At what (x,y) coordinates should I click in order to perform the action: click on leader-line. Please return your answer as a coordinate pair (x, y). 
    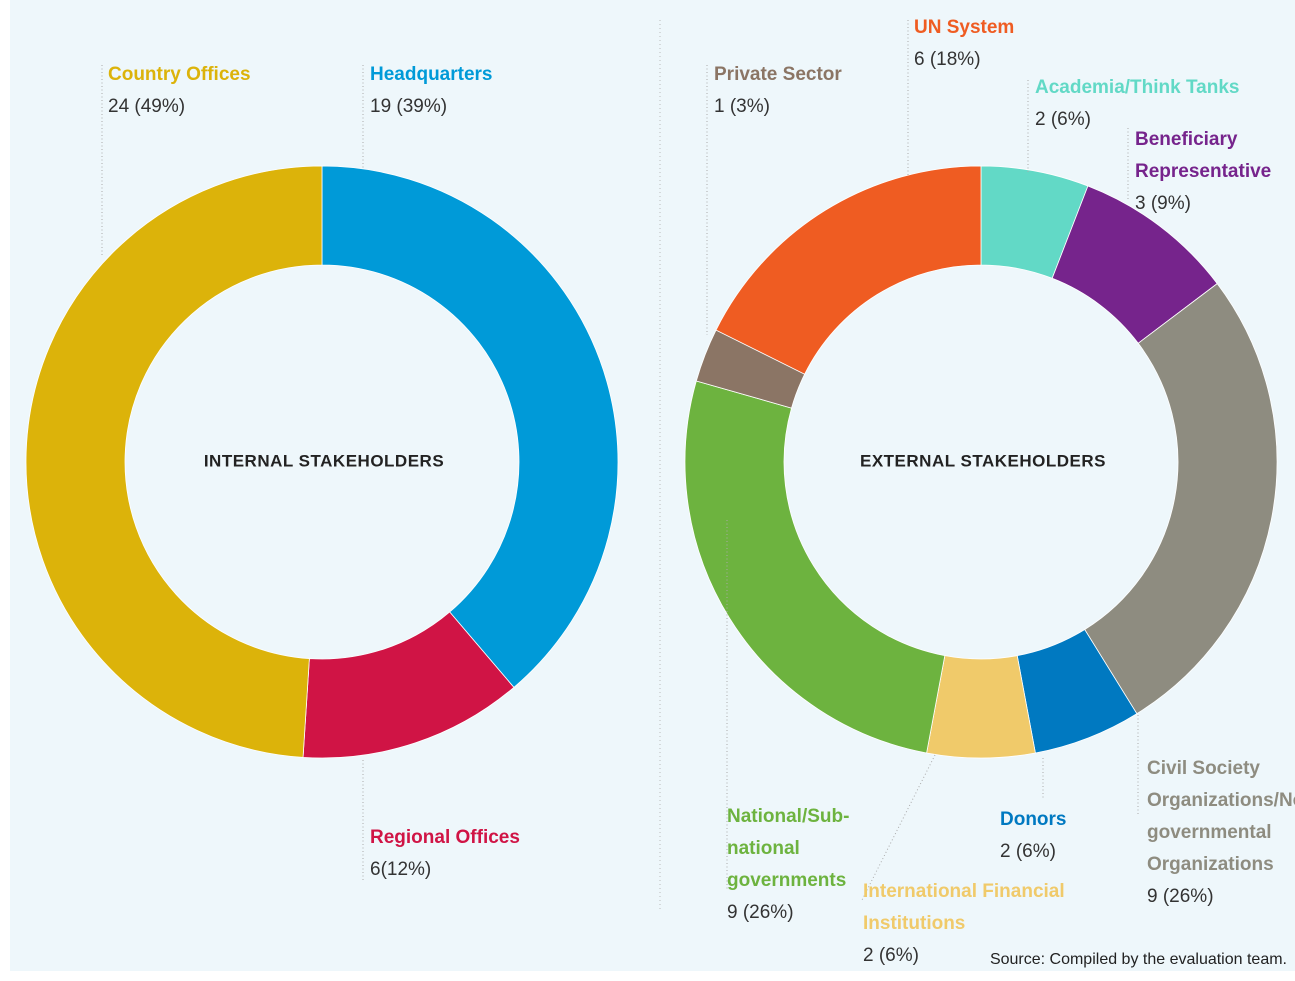
    Looking at the image, I should click on (898, 827).